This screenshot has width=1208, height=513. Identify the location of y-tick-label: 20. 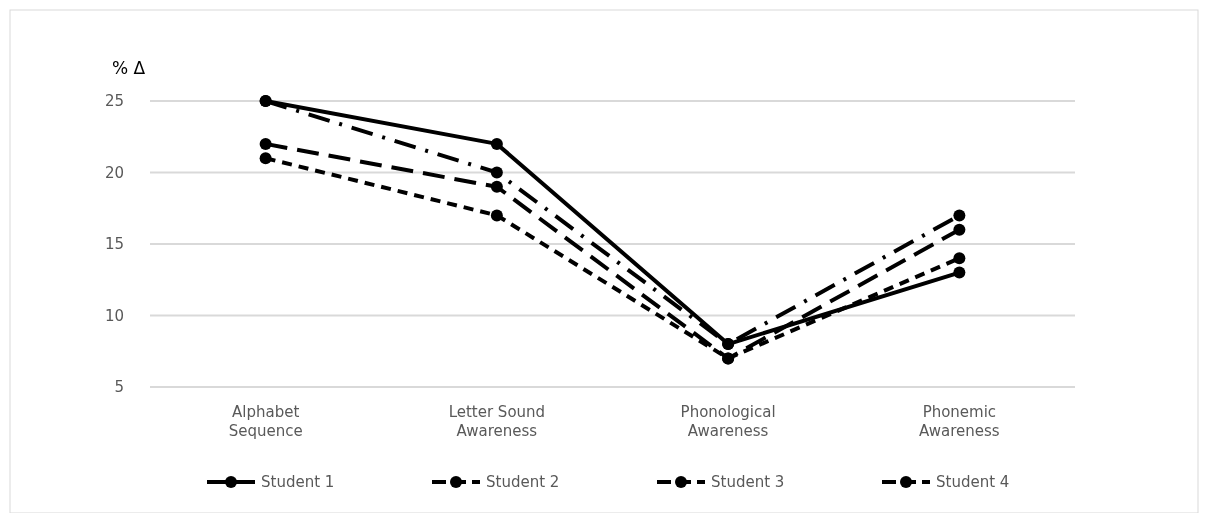
(114, 172).